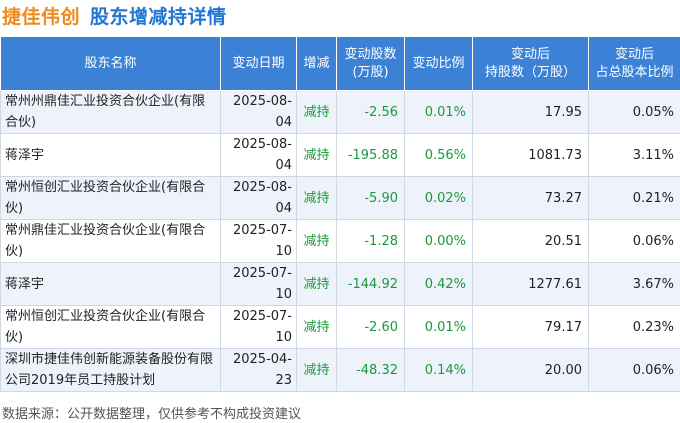 The image size is (680, 423). I want to click on change-date: 2025-04-23, so click(258, 370).